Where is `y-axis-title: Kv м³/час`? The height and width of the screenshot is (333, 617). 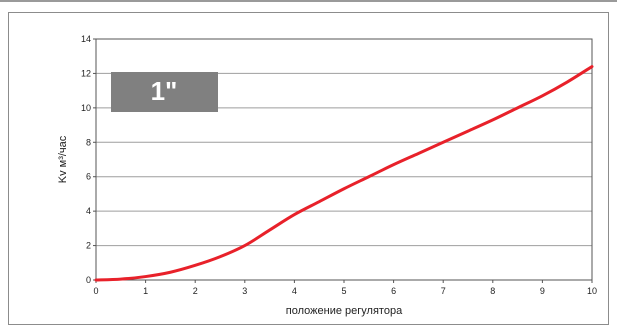 y-axis-title: Kv м³/час is located at coordinates (63, 159).